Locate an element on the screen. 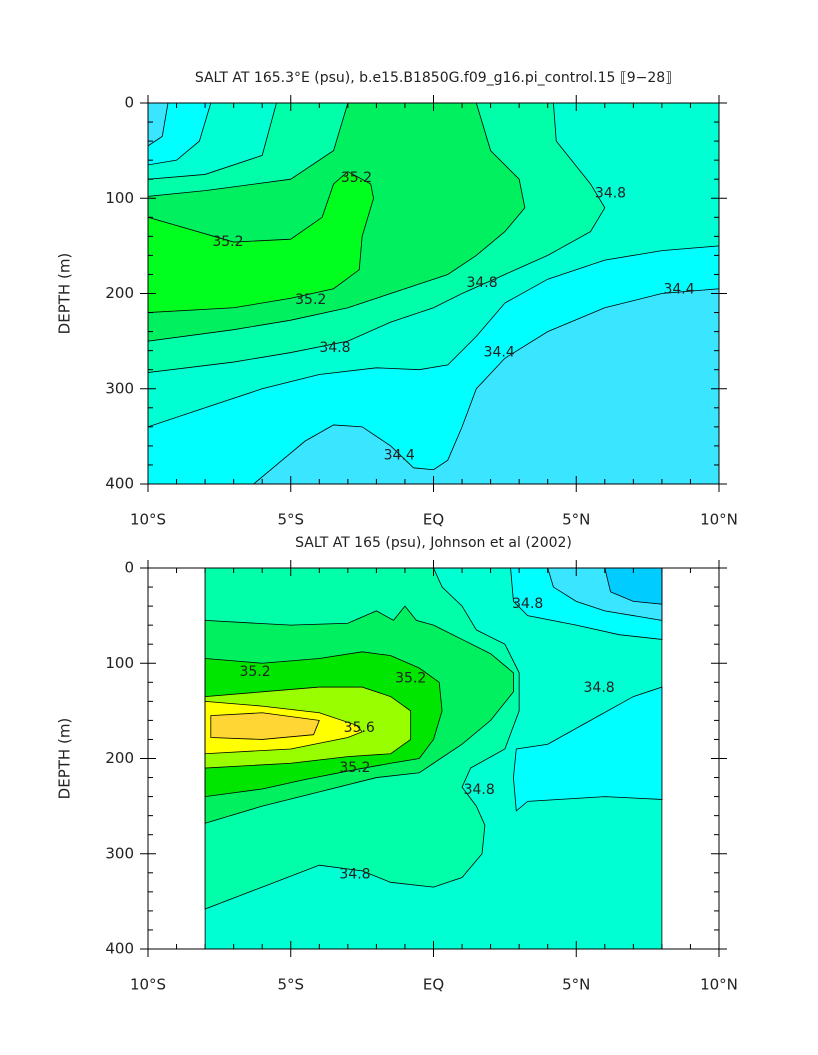  contour-label: 35.6 is located at coordinates (359, 728).